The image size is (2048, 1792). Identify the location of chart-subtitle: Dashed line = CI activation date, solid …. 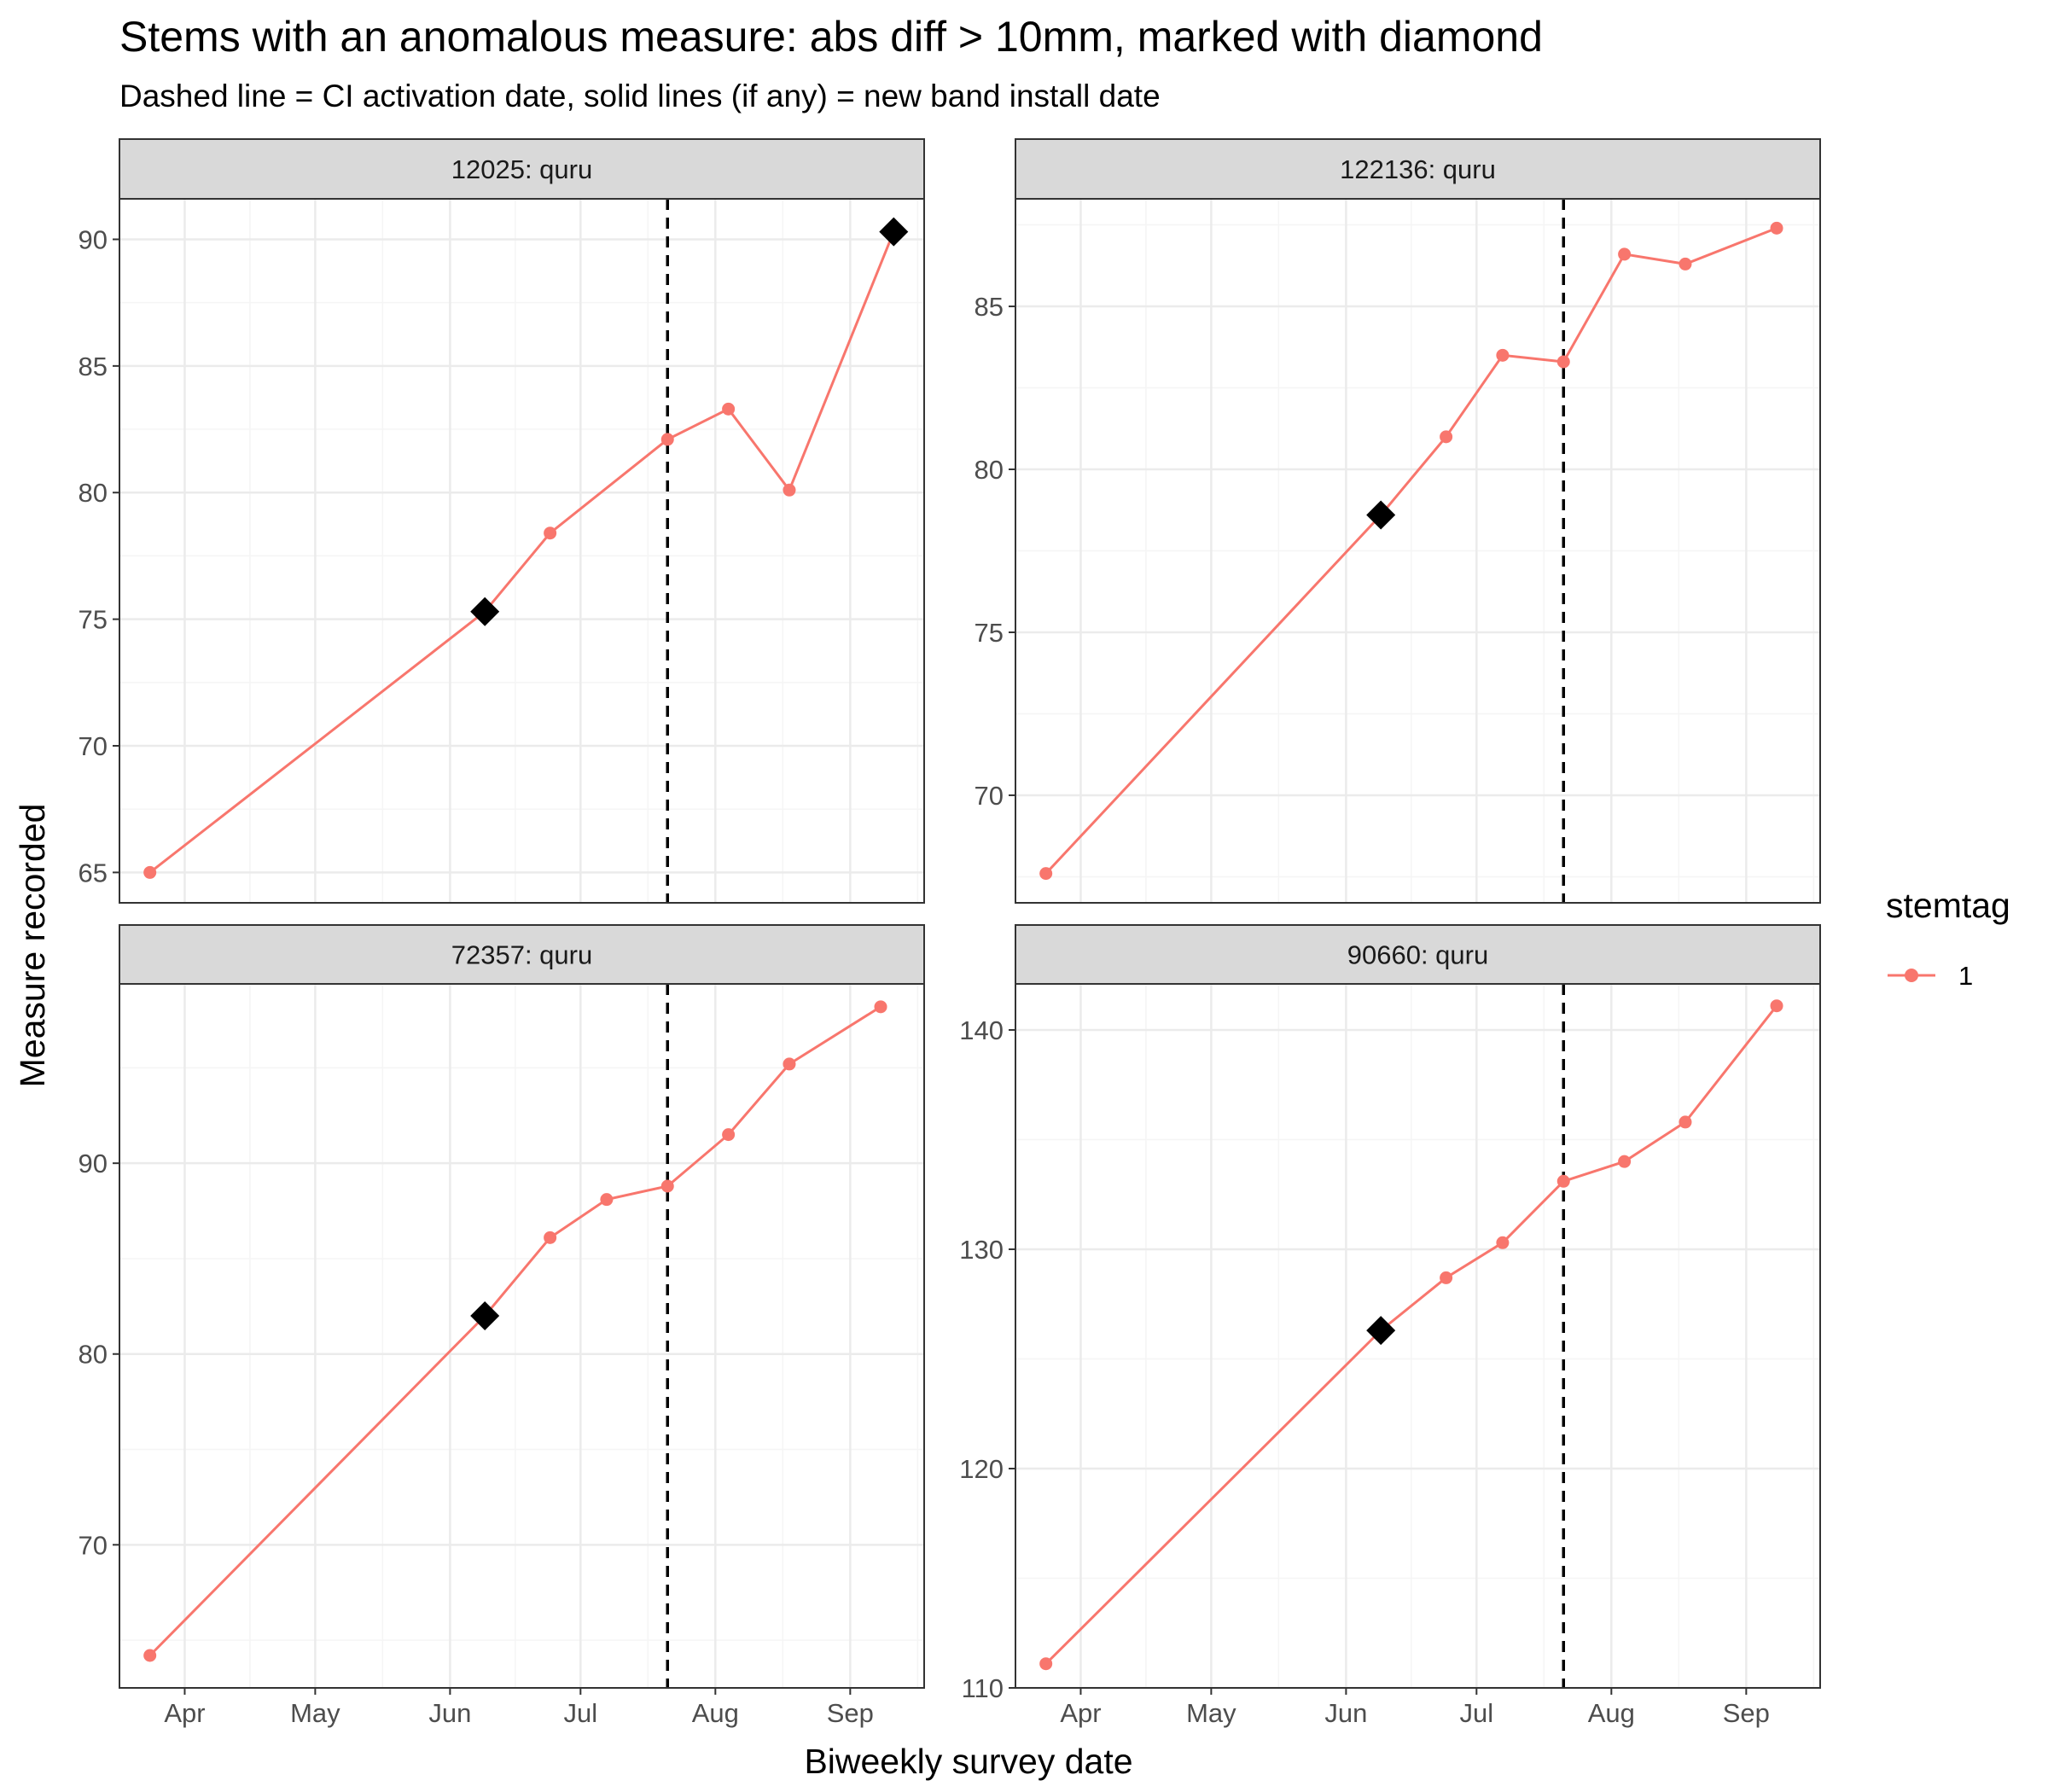
(640, 96).